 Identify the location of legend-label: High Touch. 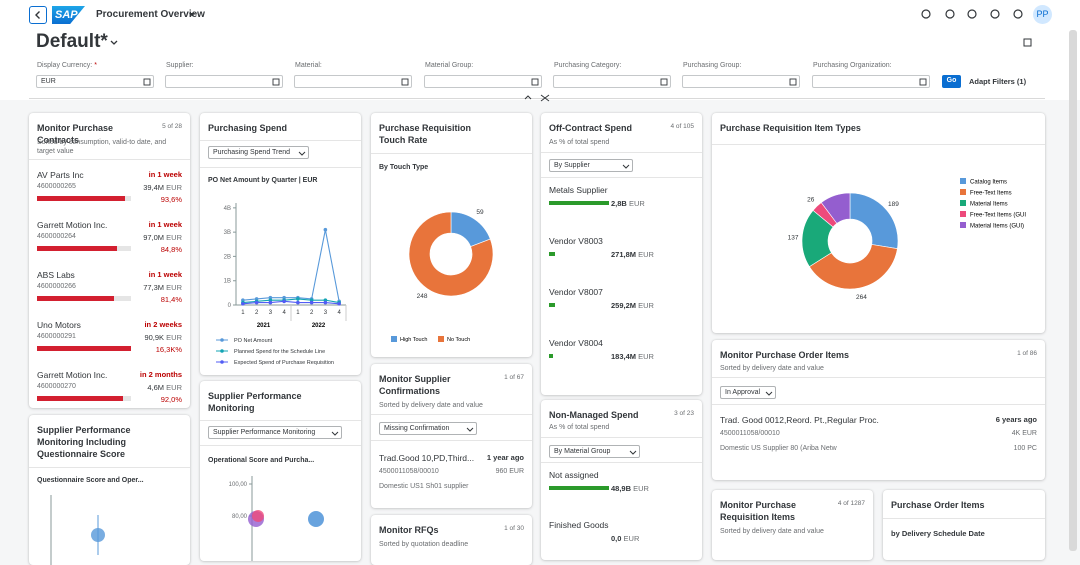
(413, 340).